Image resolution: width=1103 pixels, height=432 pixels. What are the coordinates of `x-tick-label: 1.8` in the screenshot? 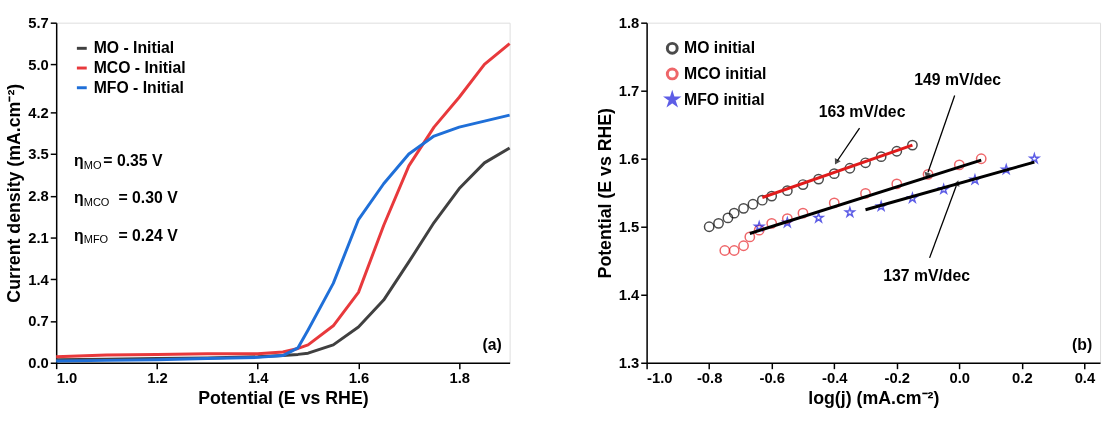 It's located at (459, 377).